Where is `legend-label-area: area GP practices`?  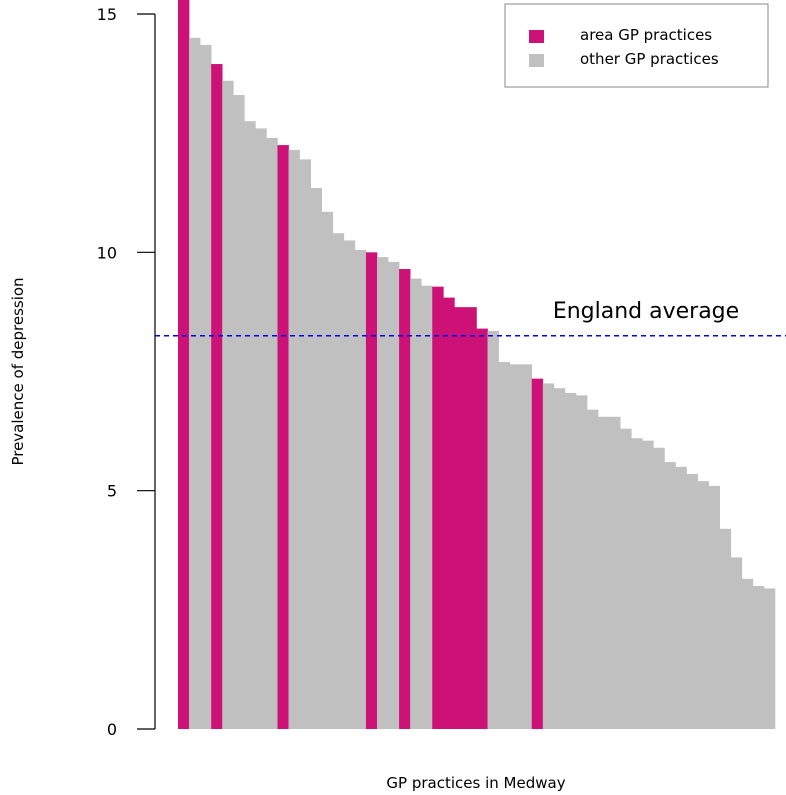
legend-label-area: area GP practices is located at coordinates (646, 35).